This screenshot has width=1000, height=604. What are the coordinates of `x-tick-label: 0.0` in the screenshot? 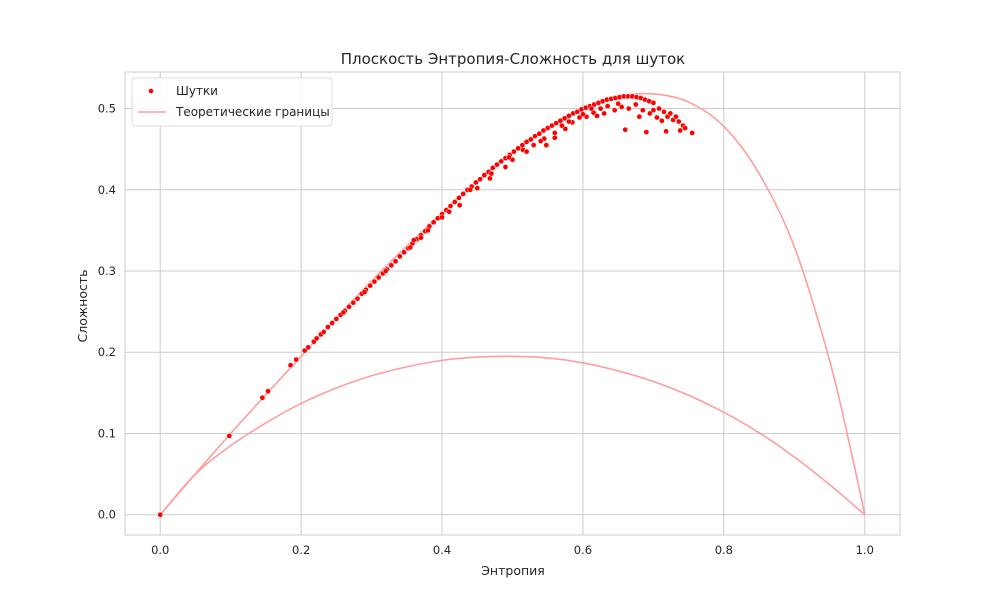 It's located at (160, 550).